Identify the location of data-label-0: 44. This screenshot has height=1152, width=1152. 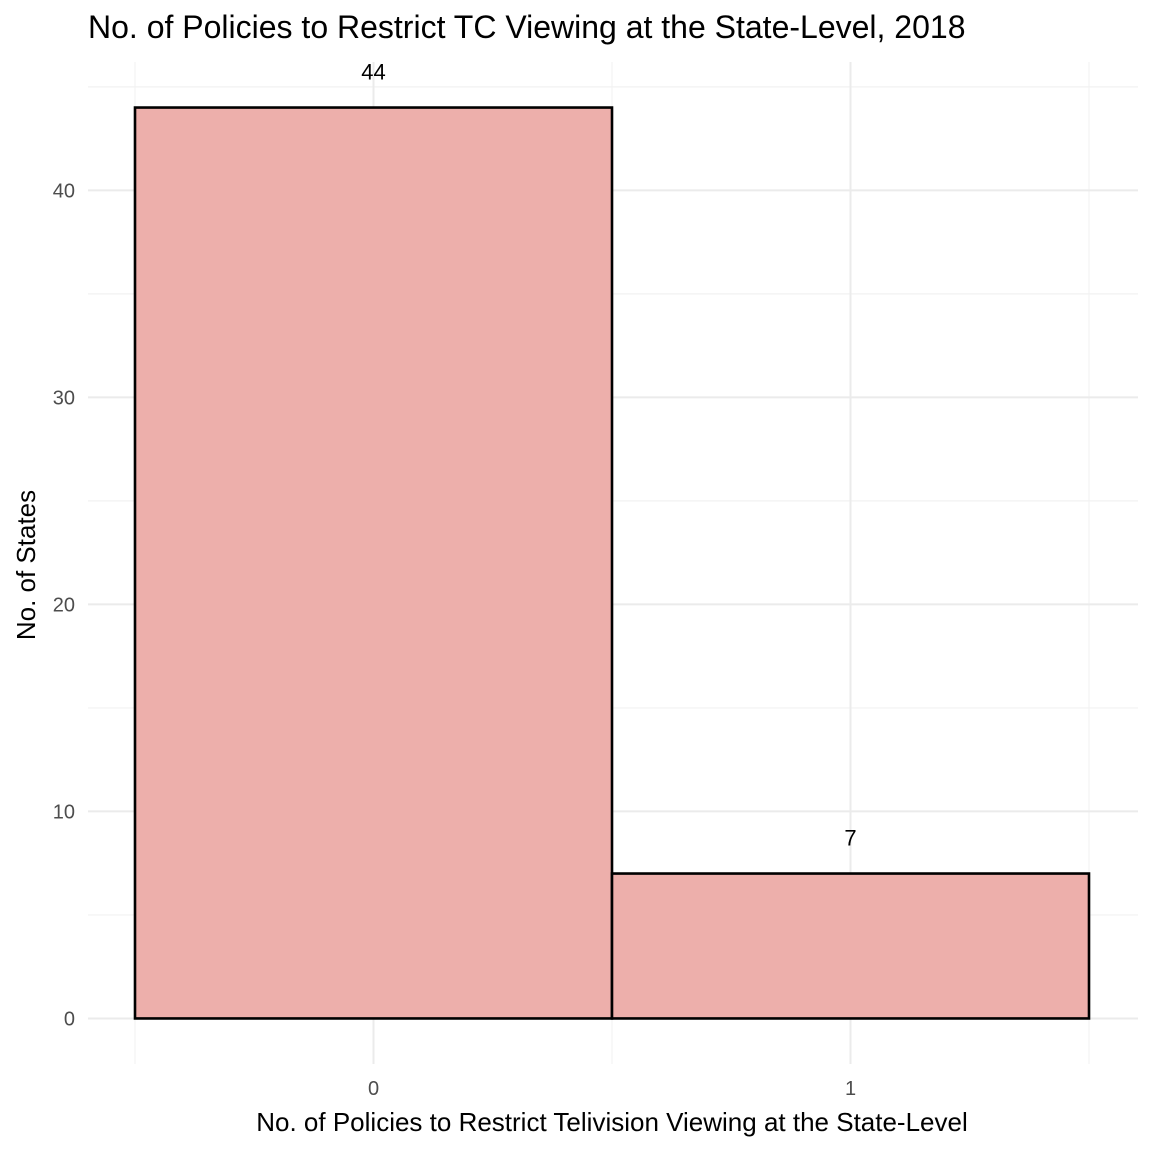
(373, 72).